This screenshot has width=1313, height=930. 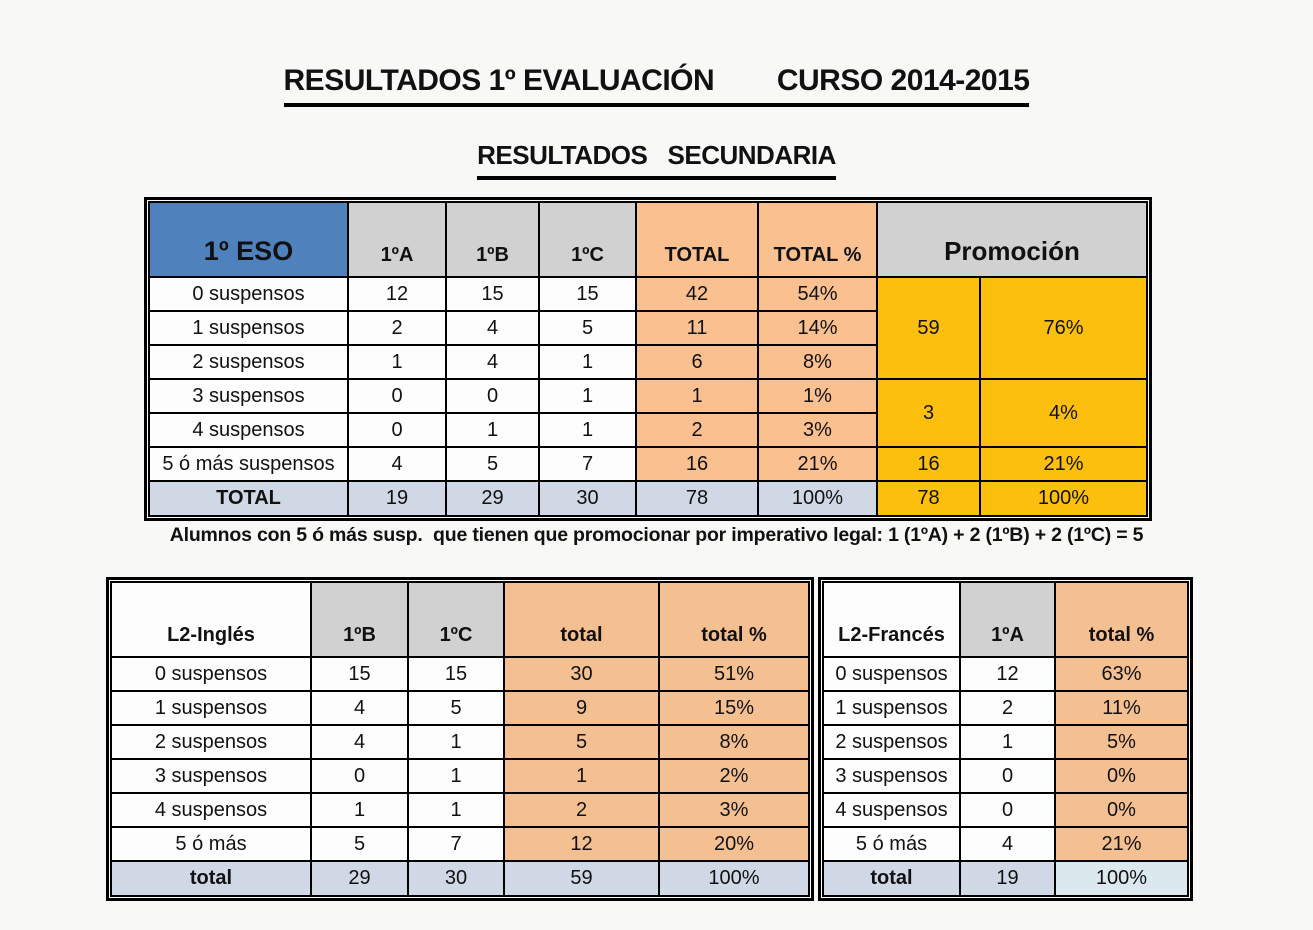 What do you see at coordinates (248, 464) in the screenshot?
I see `row-label: 5 ó más suspensos` at bounding box center [248, 464].